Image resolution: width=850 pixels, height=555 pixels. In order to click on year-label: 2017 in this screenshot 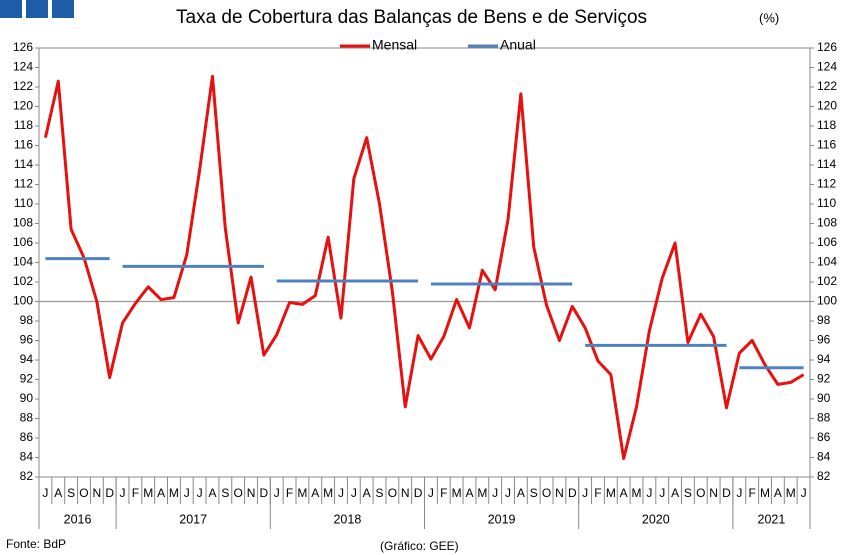, I will do `click(193, 519)`.